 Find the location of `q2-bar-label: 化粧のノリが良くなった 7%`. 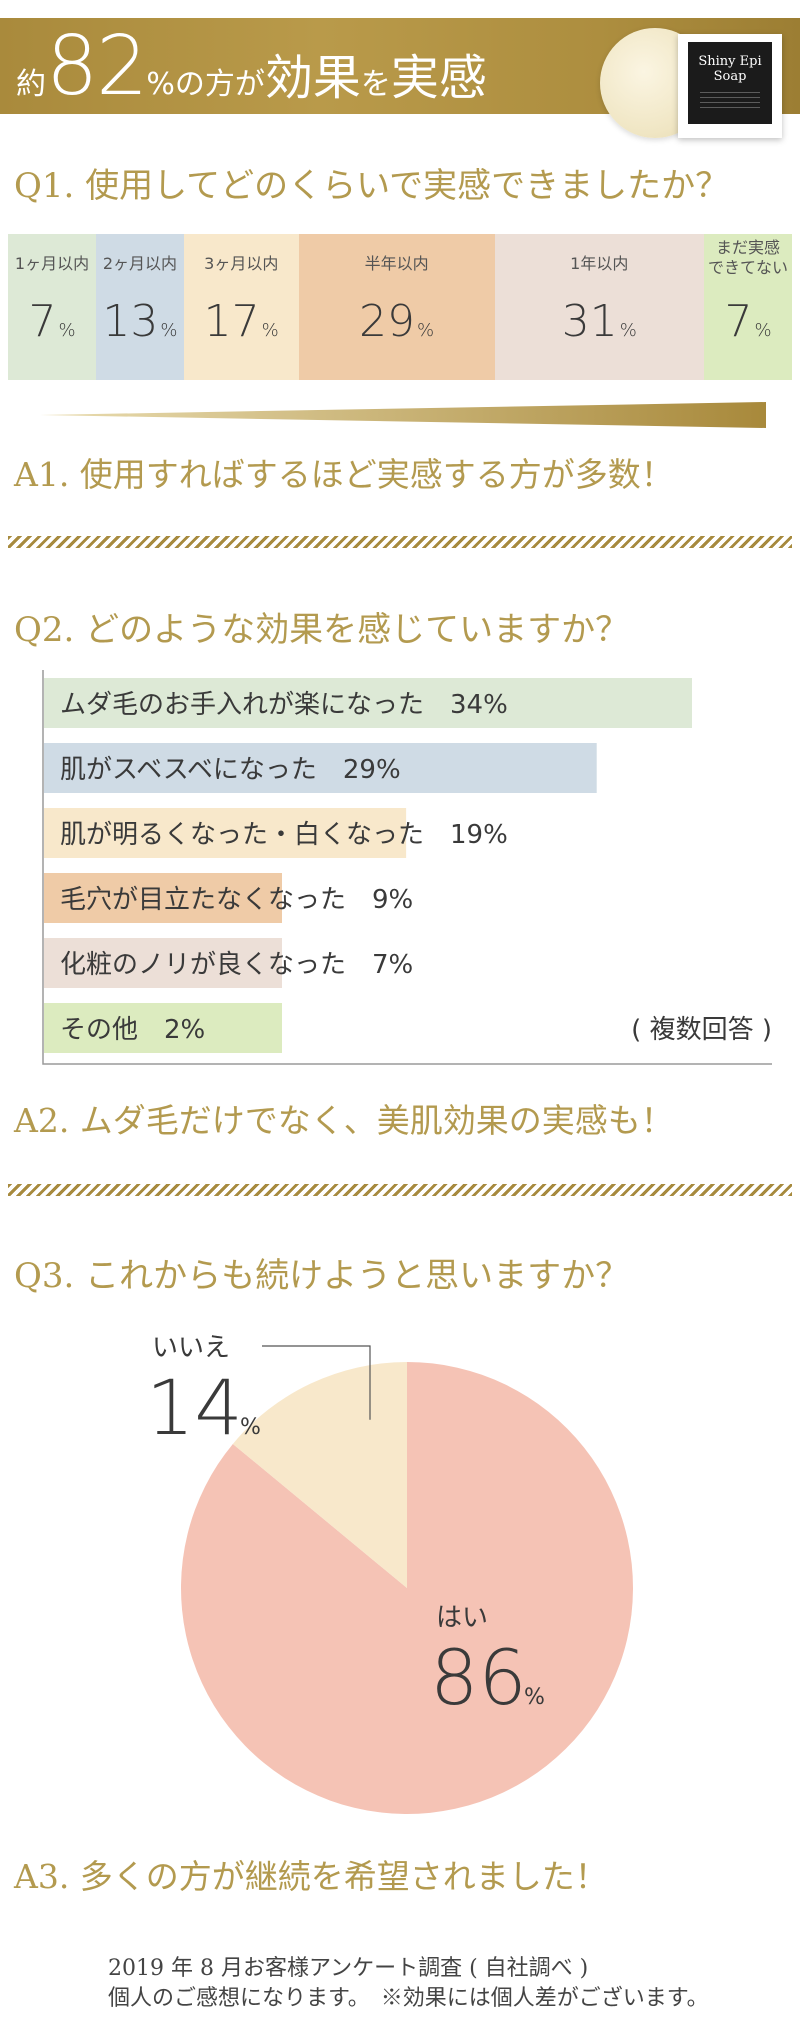

q2-bar-label: 化粧のノリが良くなった 7% is located at coordinates (236, 965).